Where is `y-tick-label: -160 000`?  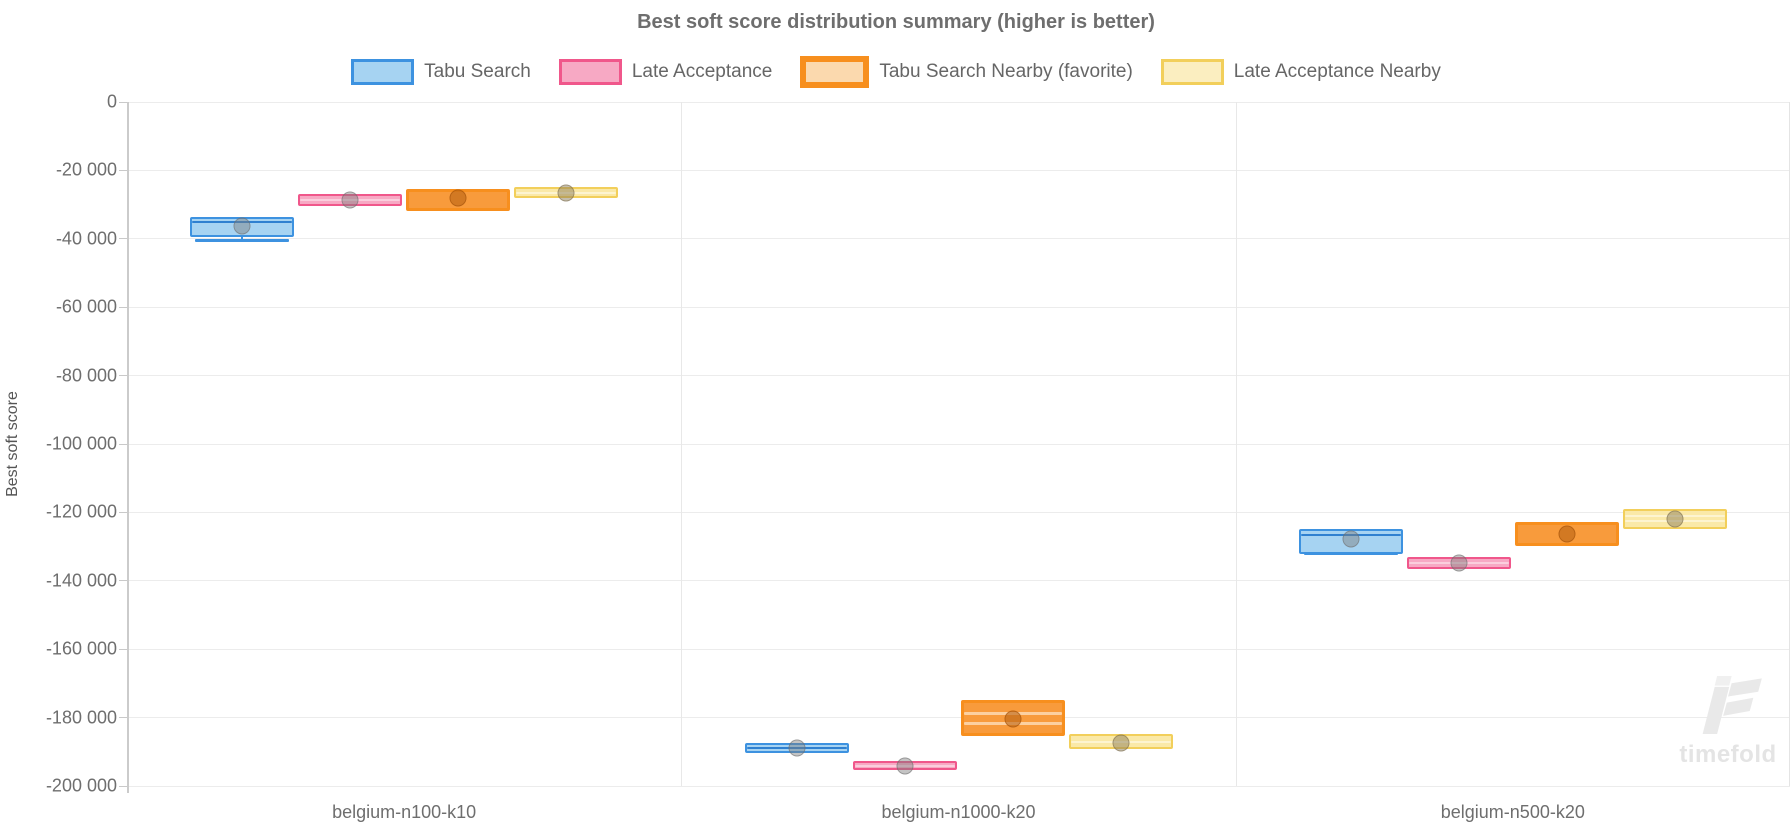 y-tick-label: -160 000 is located at coordinates (81, 648).